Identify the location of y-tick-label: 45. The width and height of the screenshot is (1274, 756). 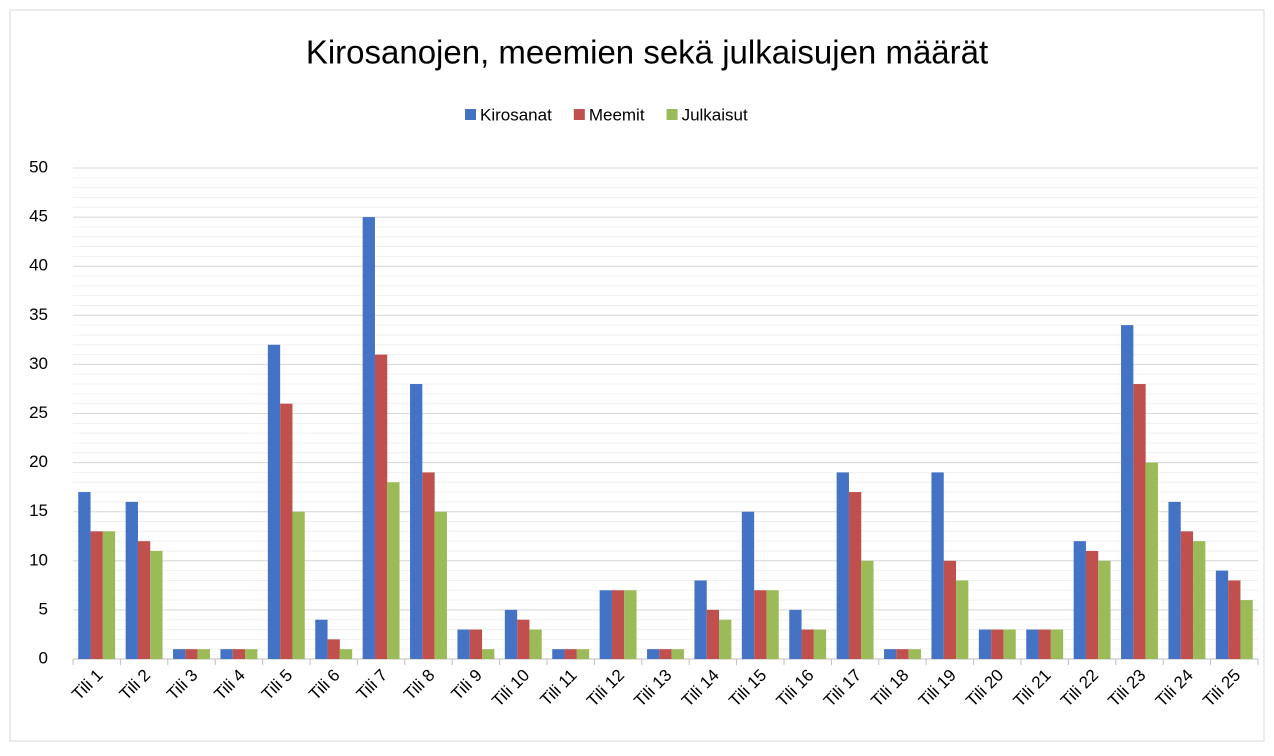
(38, 216).